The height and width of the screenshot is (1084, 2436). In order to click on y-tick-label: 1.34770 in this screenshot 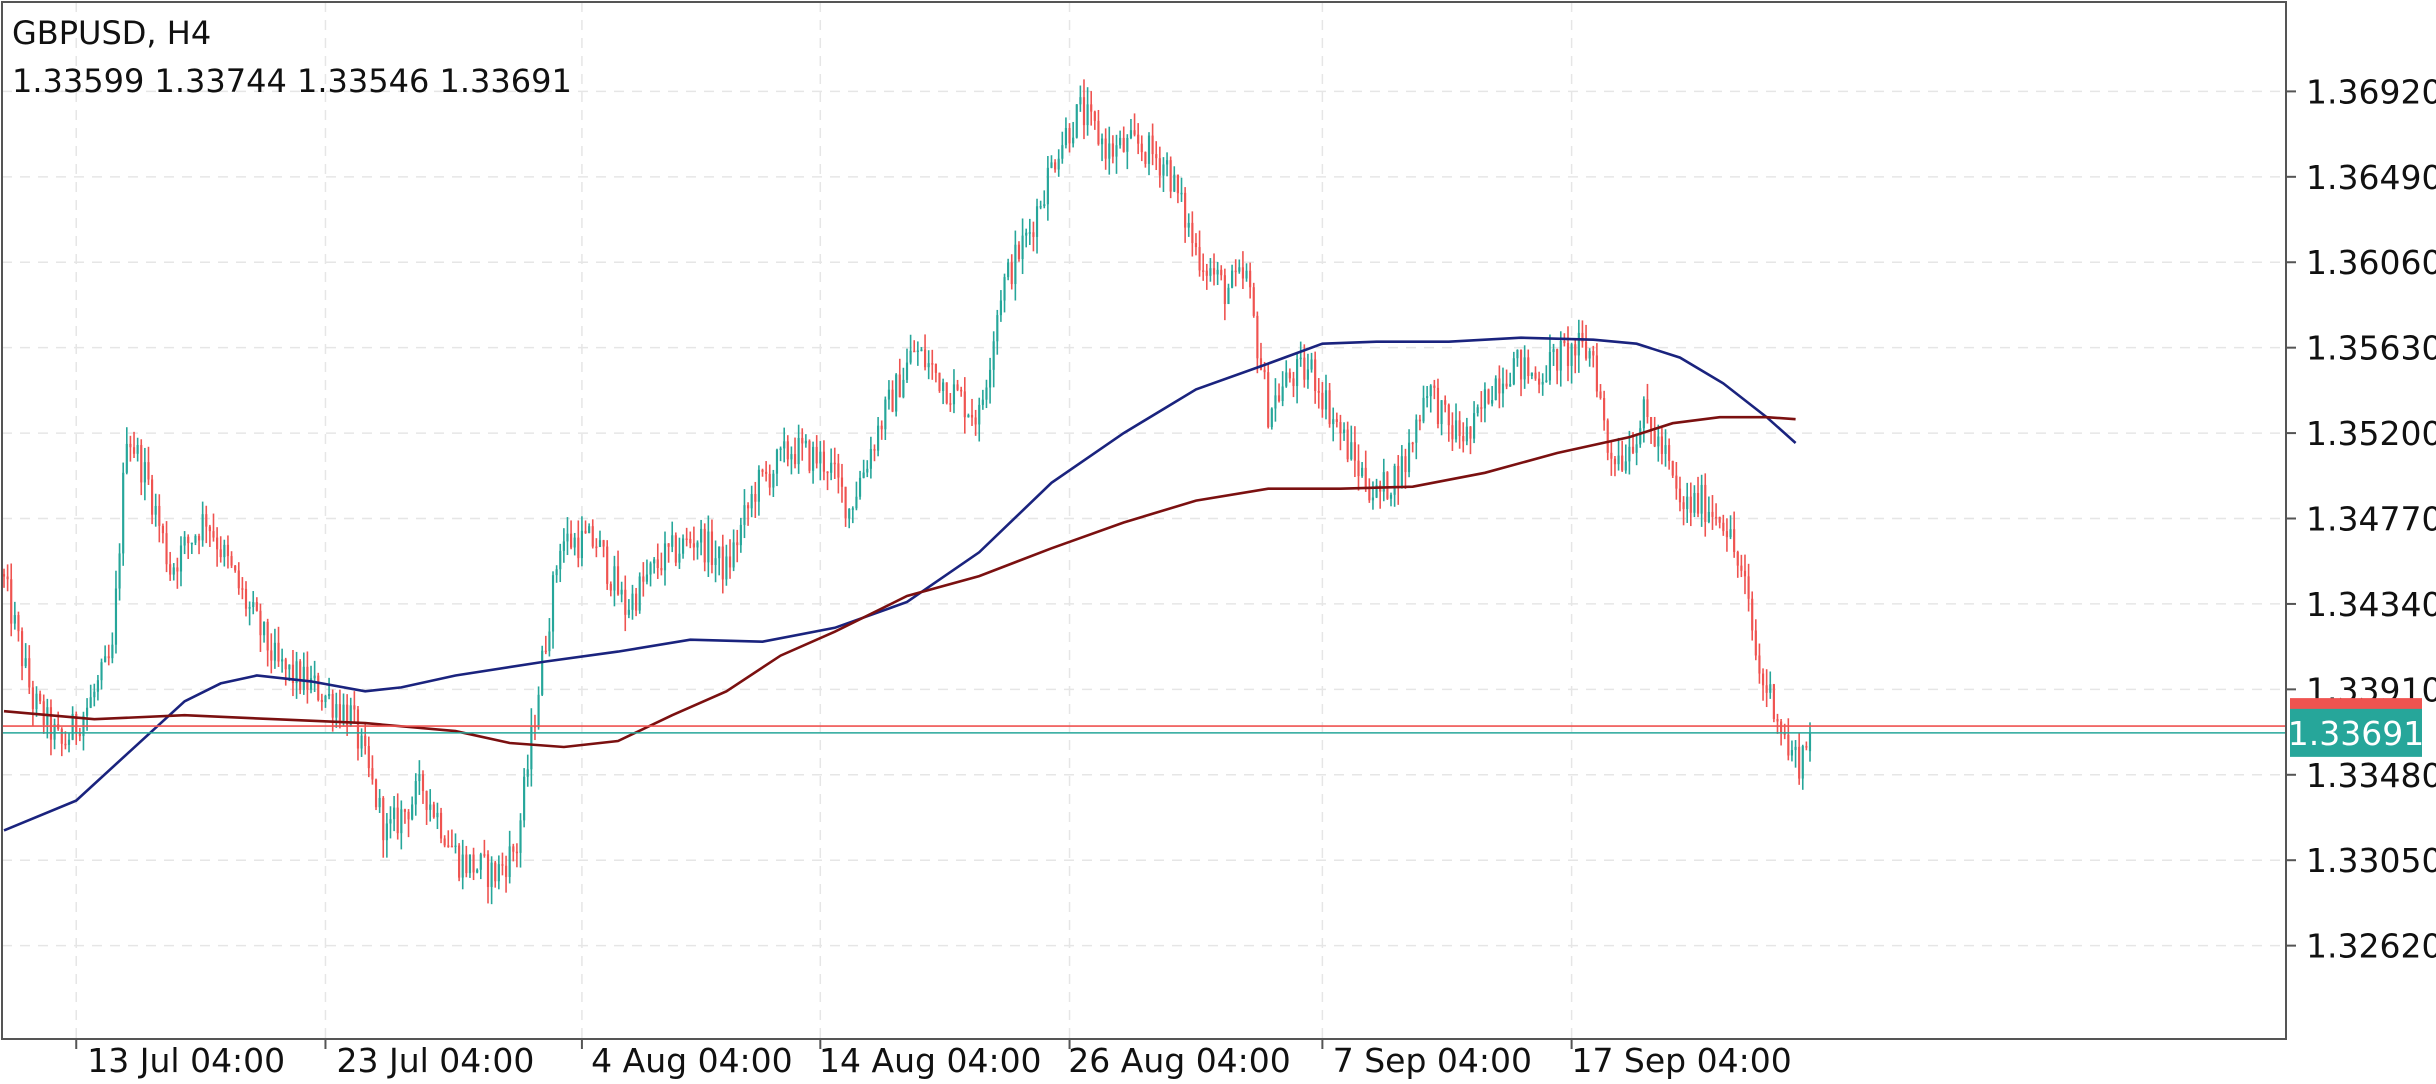, I will do `click(2371, 519)`.